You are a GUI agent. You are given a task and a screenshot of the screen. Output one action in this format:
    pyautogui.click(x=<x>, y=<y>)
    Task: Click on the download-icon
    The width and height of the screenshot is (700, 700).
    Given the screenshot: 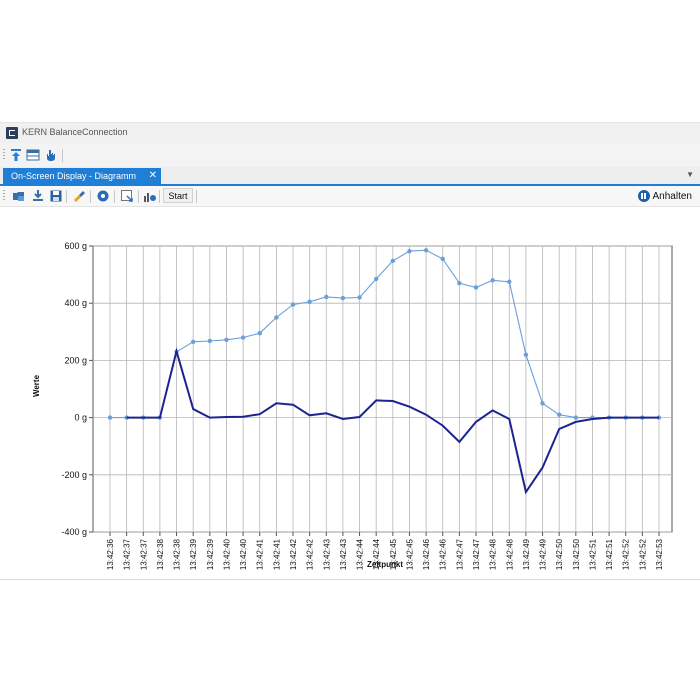 What is the action you would take?
    pyautogui.click(x=38, y=196)
    